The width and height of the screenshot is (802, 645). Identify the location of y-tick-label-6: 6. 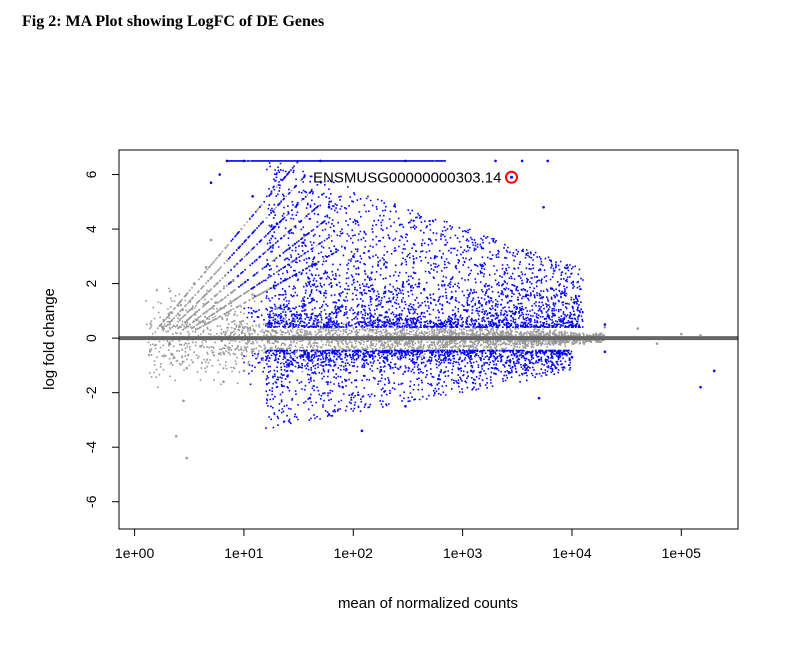
(91, 174).